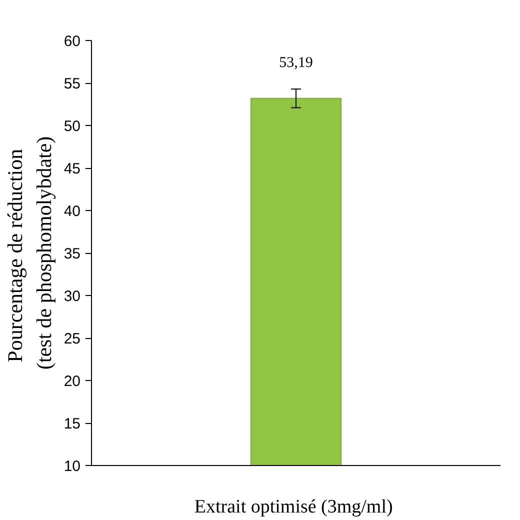 This screenshot has height=520, width=520. What do you see at coordinates (29, 253) in the screenshot?
I see `y-axis-title: Pourcentage de réduction (test de phosphomolybdate)` at bounding box center [29, 253].